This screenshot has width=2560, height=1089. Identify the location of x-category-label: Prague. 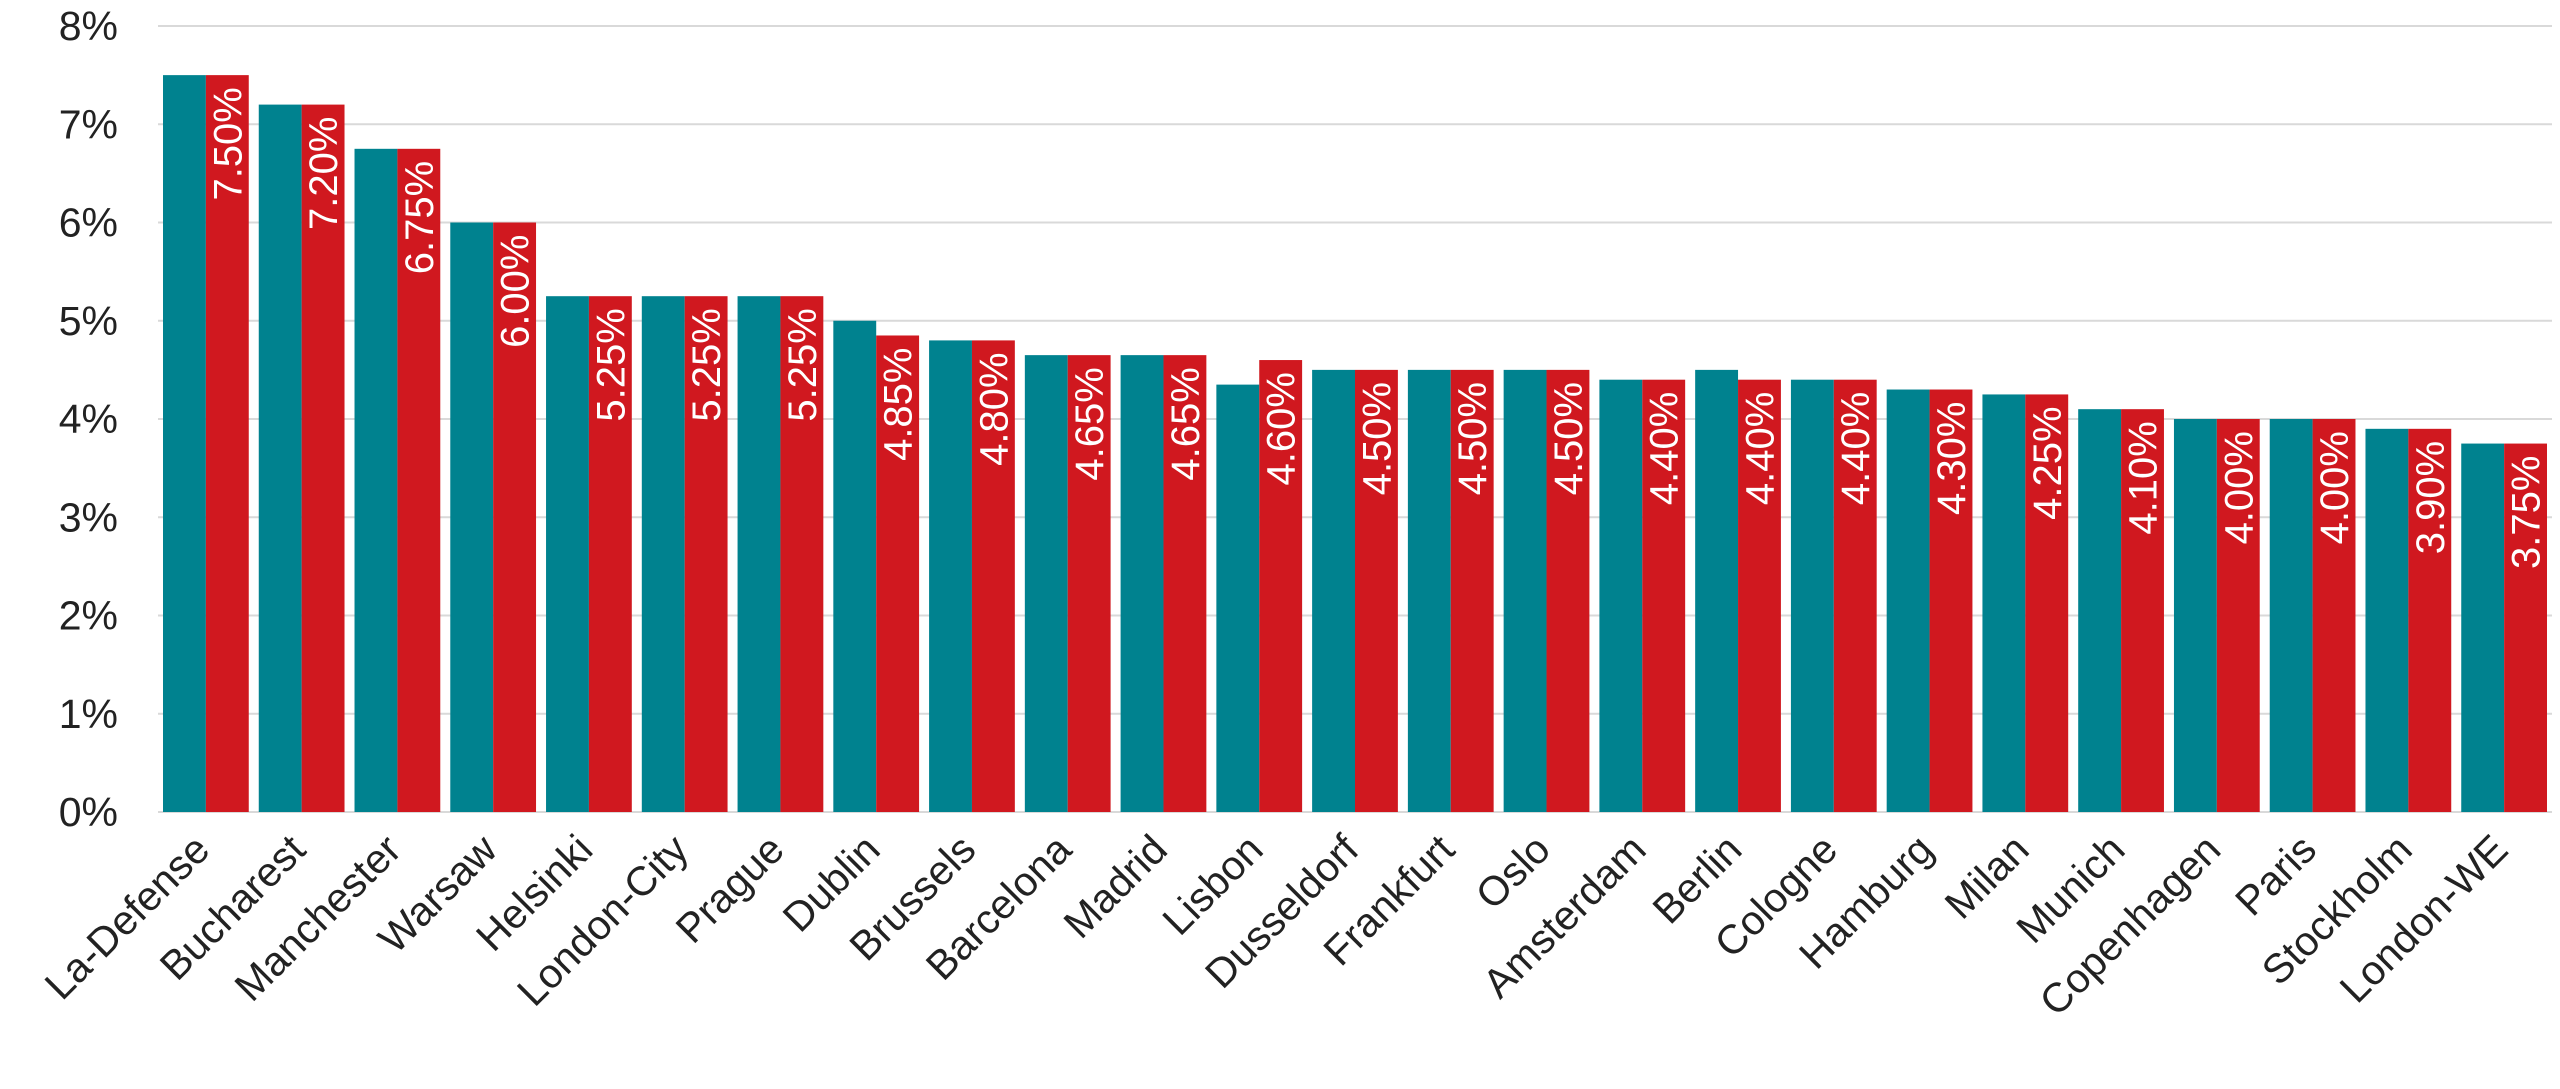
(730, 889).